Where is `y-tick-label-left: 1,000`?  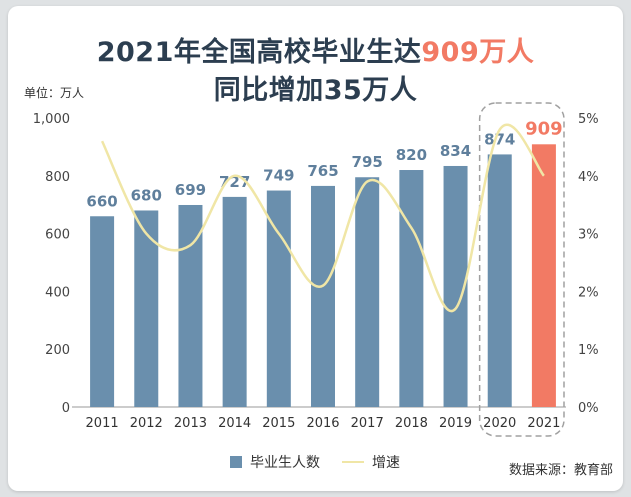 y-tick-label-left: 1,000 is located at coordinates (51, 119).